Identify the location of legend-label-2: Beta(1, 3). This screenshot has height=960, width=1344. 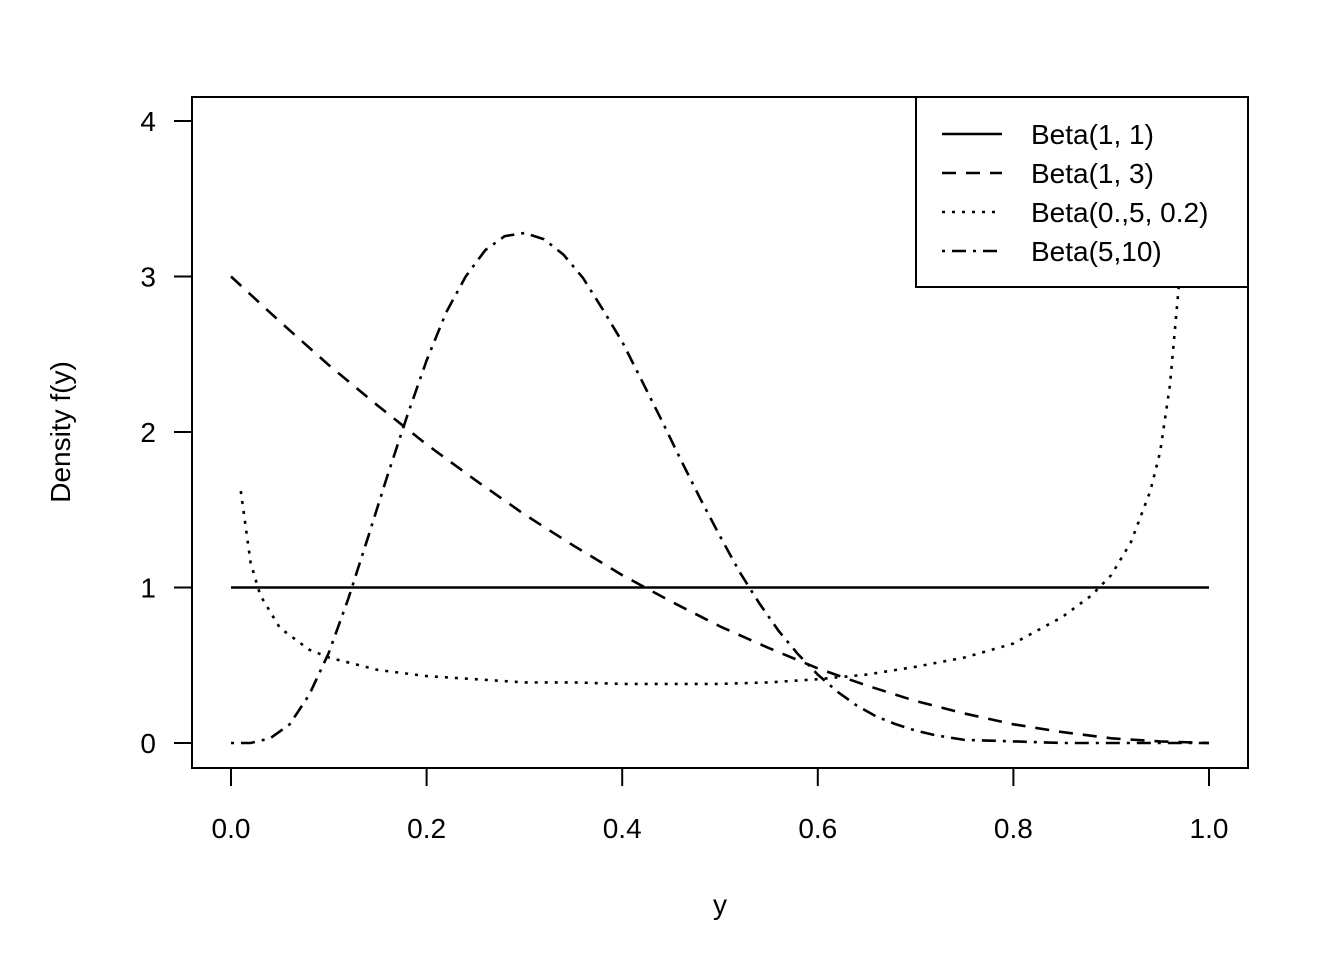
(1092, 173).